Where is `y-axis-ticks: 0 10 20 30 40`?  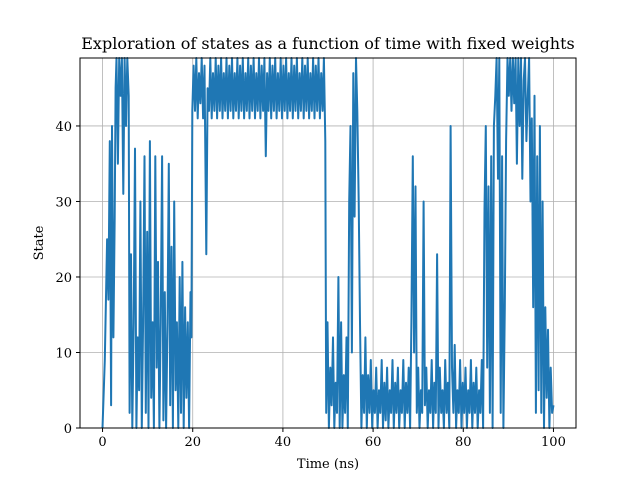 y-axis-ticks: 0 10 20 30 40 is located at coordinates (67, 278).